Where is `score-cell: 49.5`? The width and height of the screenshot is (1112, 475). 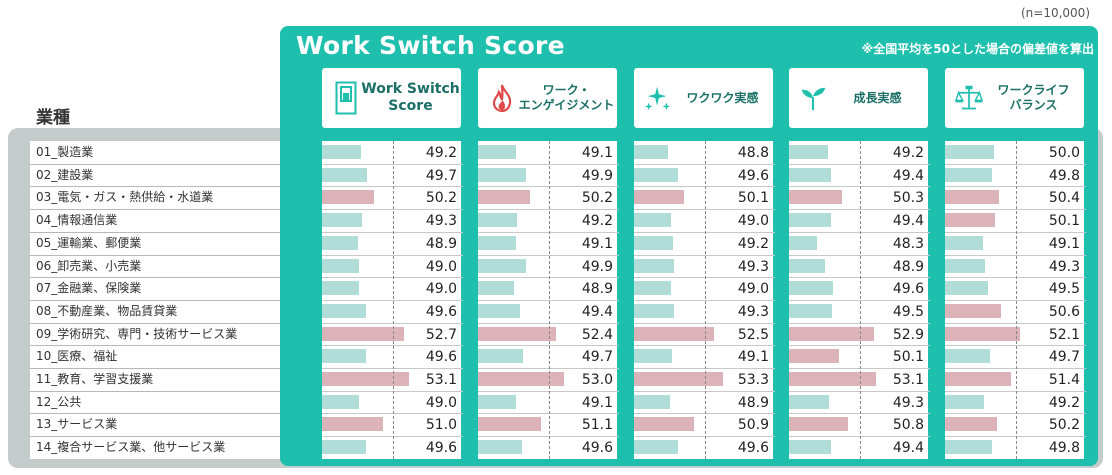 score-cell: 49.5 is located at coordinates (1015, 288).